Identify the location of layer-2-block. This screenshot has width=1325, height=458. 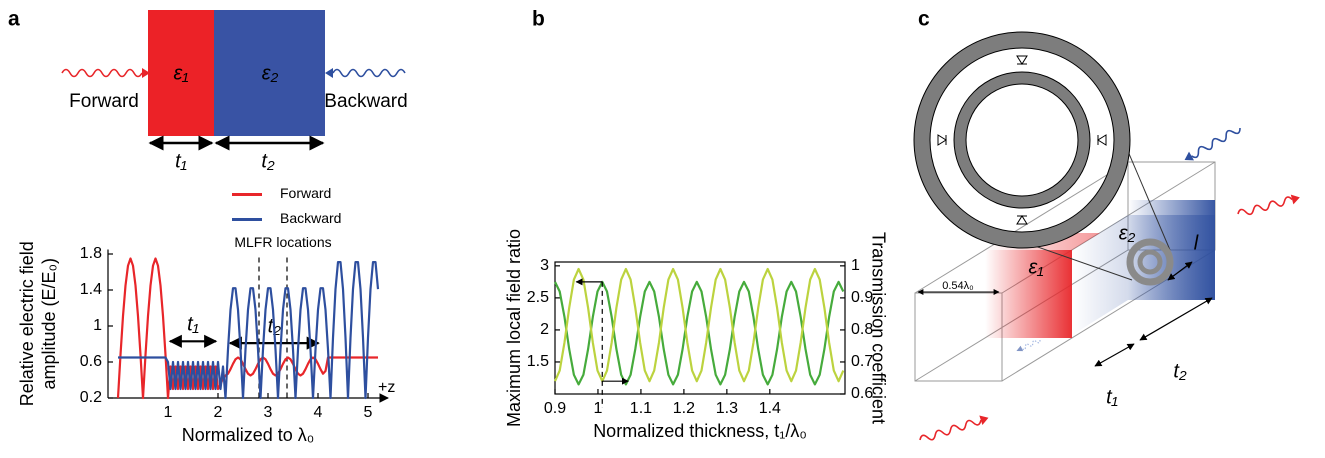
(1171, 250).